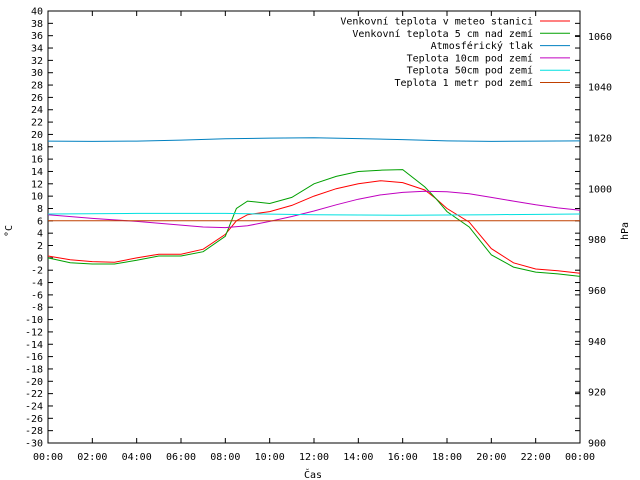 The height and width of the screenshot is (480, 640). I want to click on left-tick-label: 4, so click(40, 234).